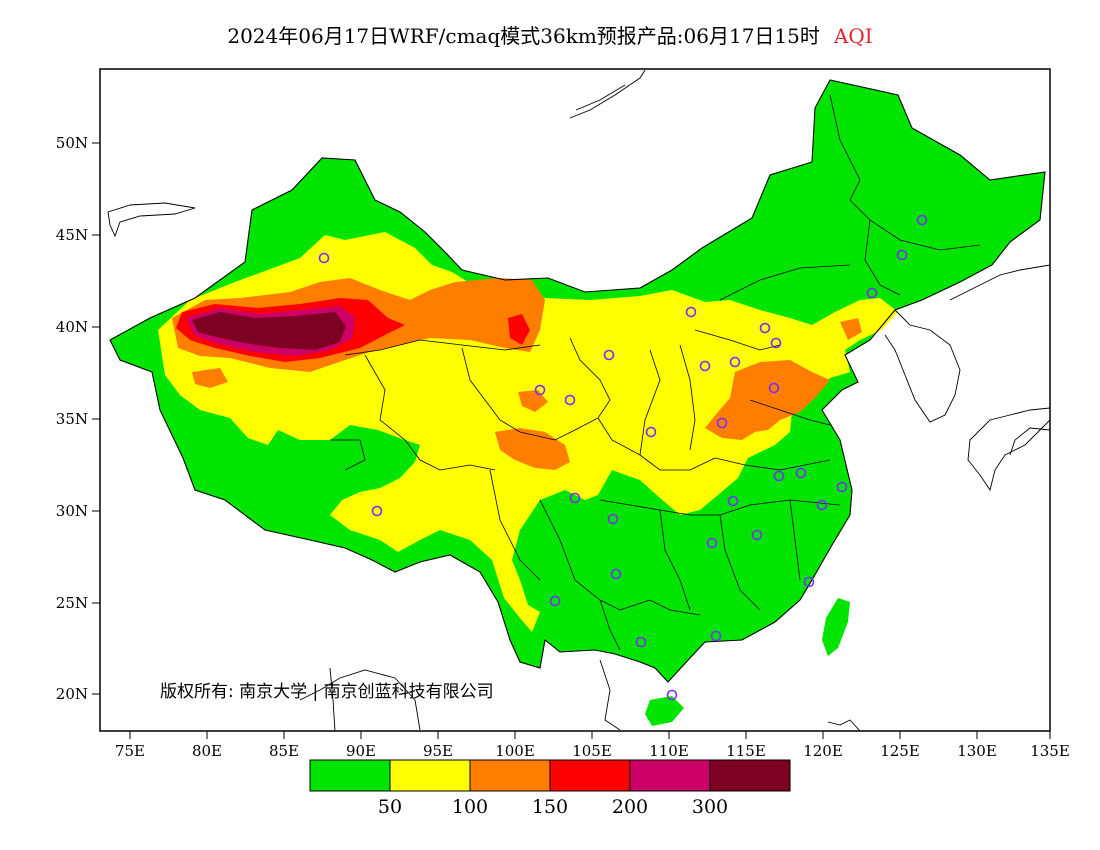 The width and height of the screenshot is (1100, 850). Describe the element at coordinates (284, 751) in the screenshot. I see `lon-label: 85E` at that location.